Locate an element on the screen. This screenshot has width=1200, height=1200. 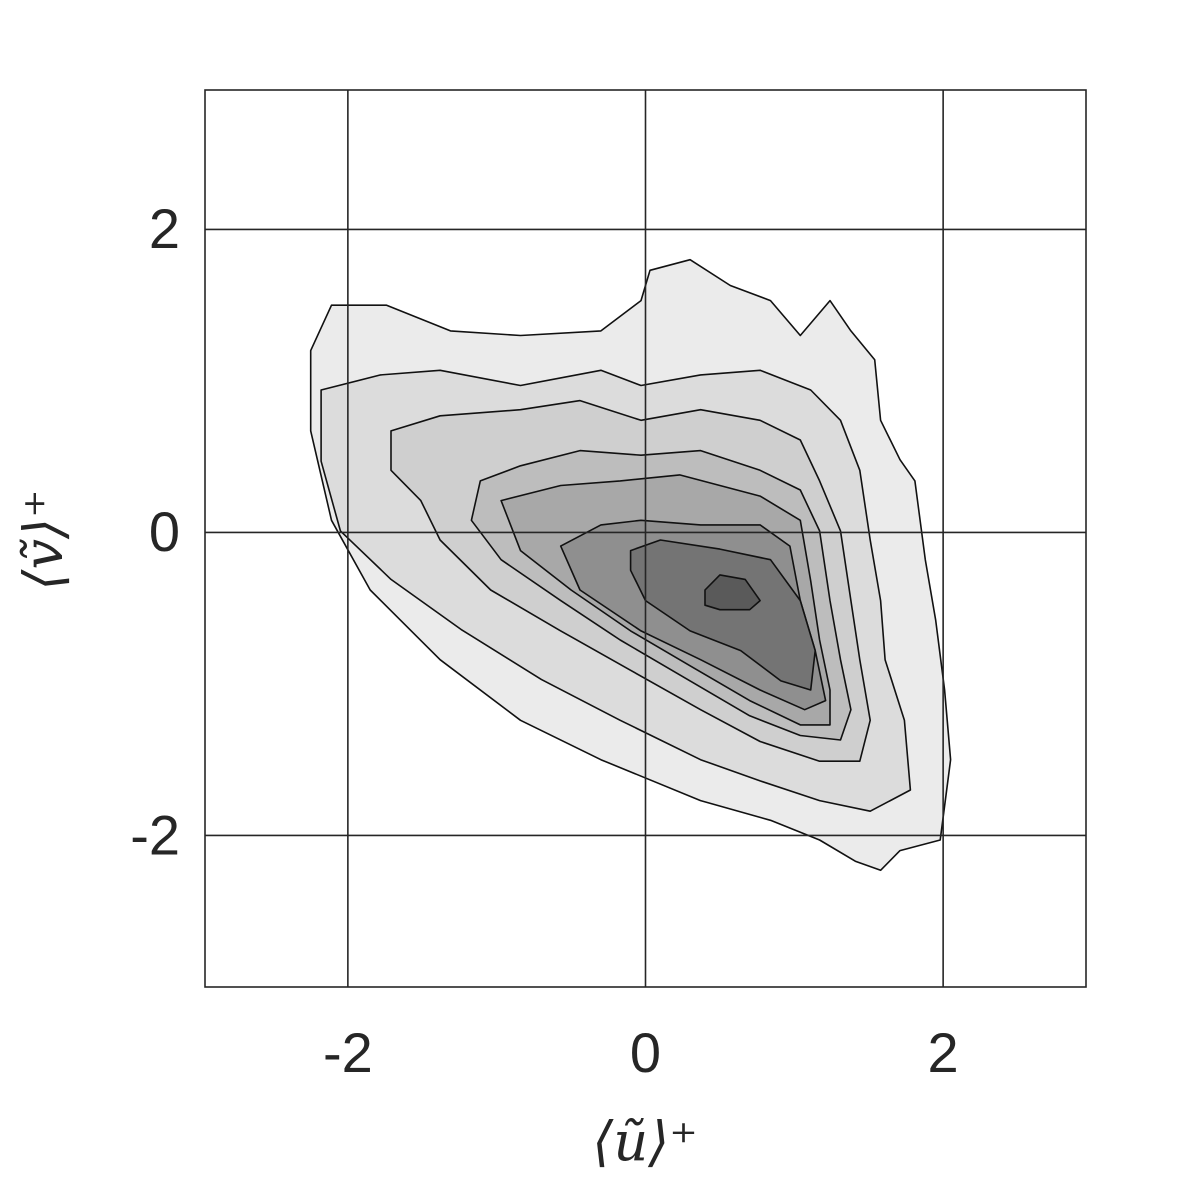
y-tick-label: 0 is located at coordinates (164, 531).